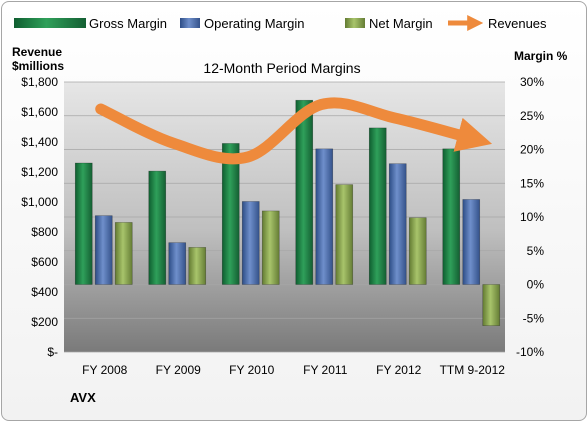 The width and height of the screenshot is (588, 422). I want to click on y-right-tick-label: 5%, so click(536, 251).